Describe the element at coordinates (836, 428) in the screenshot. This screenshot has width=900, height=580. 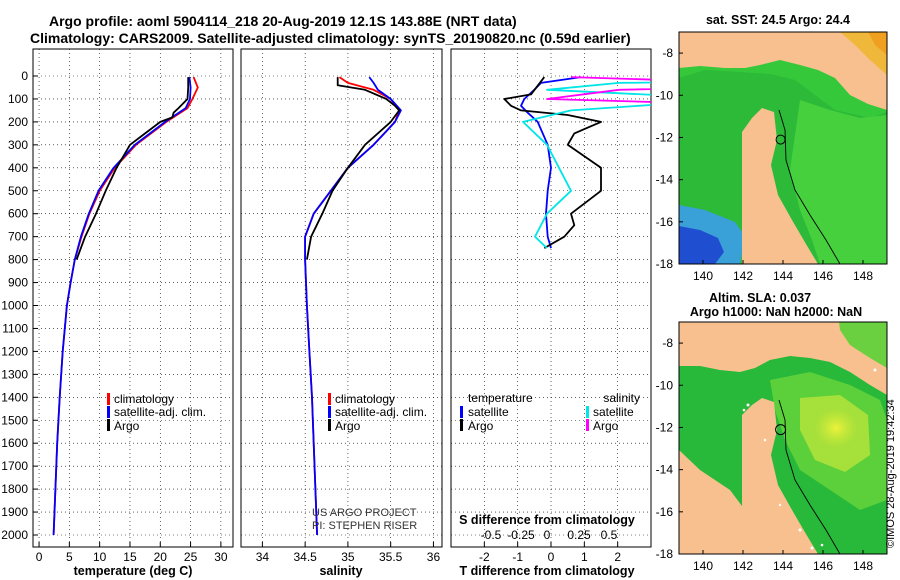
I see `sla-high-peak` at that location.